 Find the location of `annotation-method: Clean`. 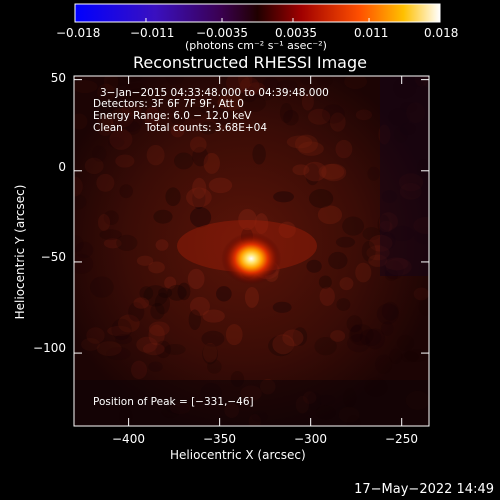

annotation-method: Clean is located at coordinates (108, 128).